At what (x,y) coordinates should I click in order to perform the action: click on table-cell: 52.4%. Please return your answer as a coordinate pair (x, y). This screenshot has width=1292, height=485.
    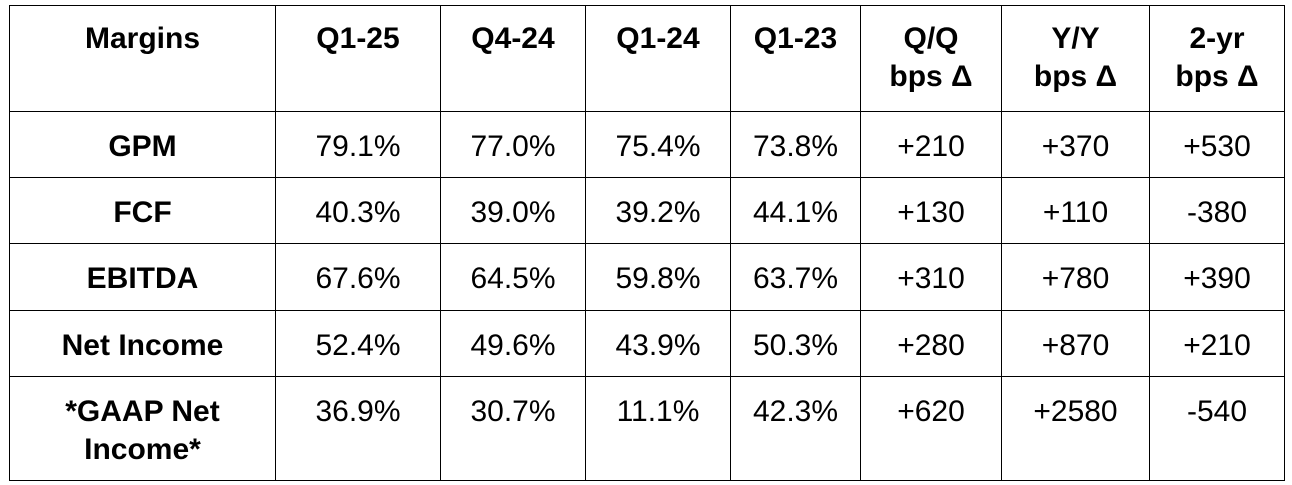
    Looking at the image, I should click on (358, 343).